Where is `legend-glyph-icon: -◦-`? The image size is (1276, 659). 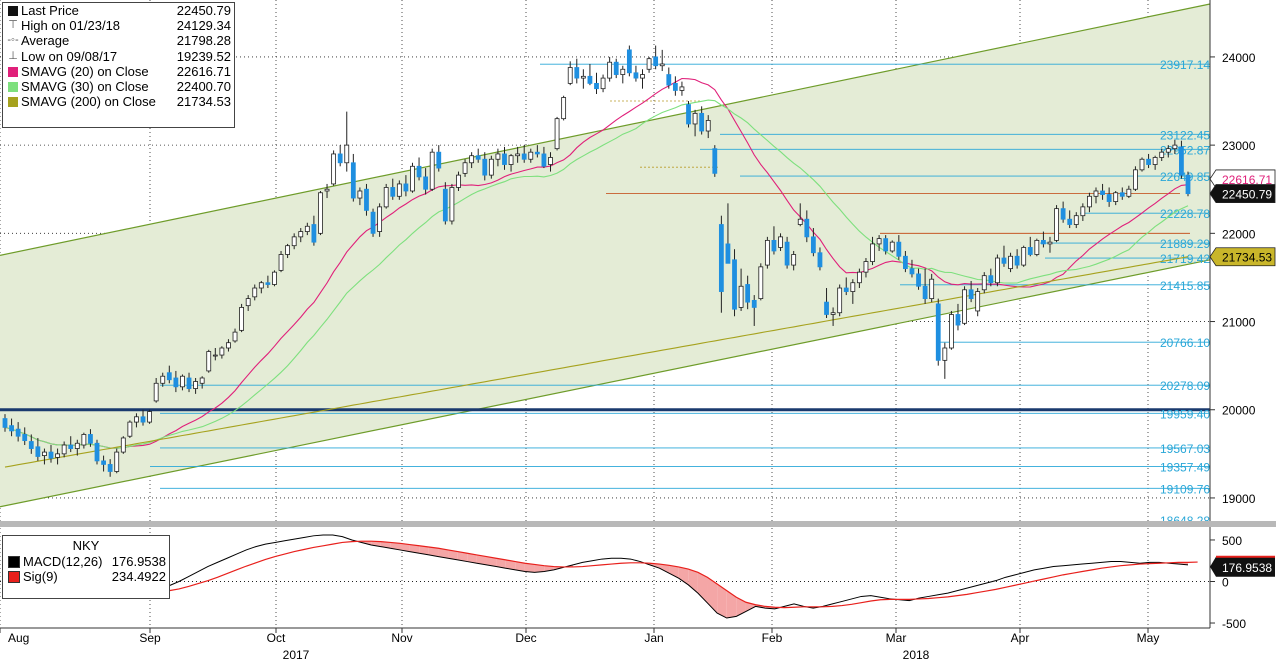 legend-glyph-icon: -◦- is located at coordinates (13, 40).